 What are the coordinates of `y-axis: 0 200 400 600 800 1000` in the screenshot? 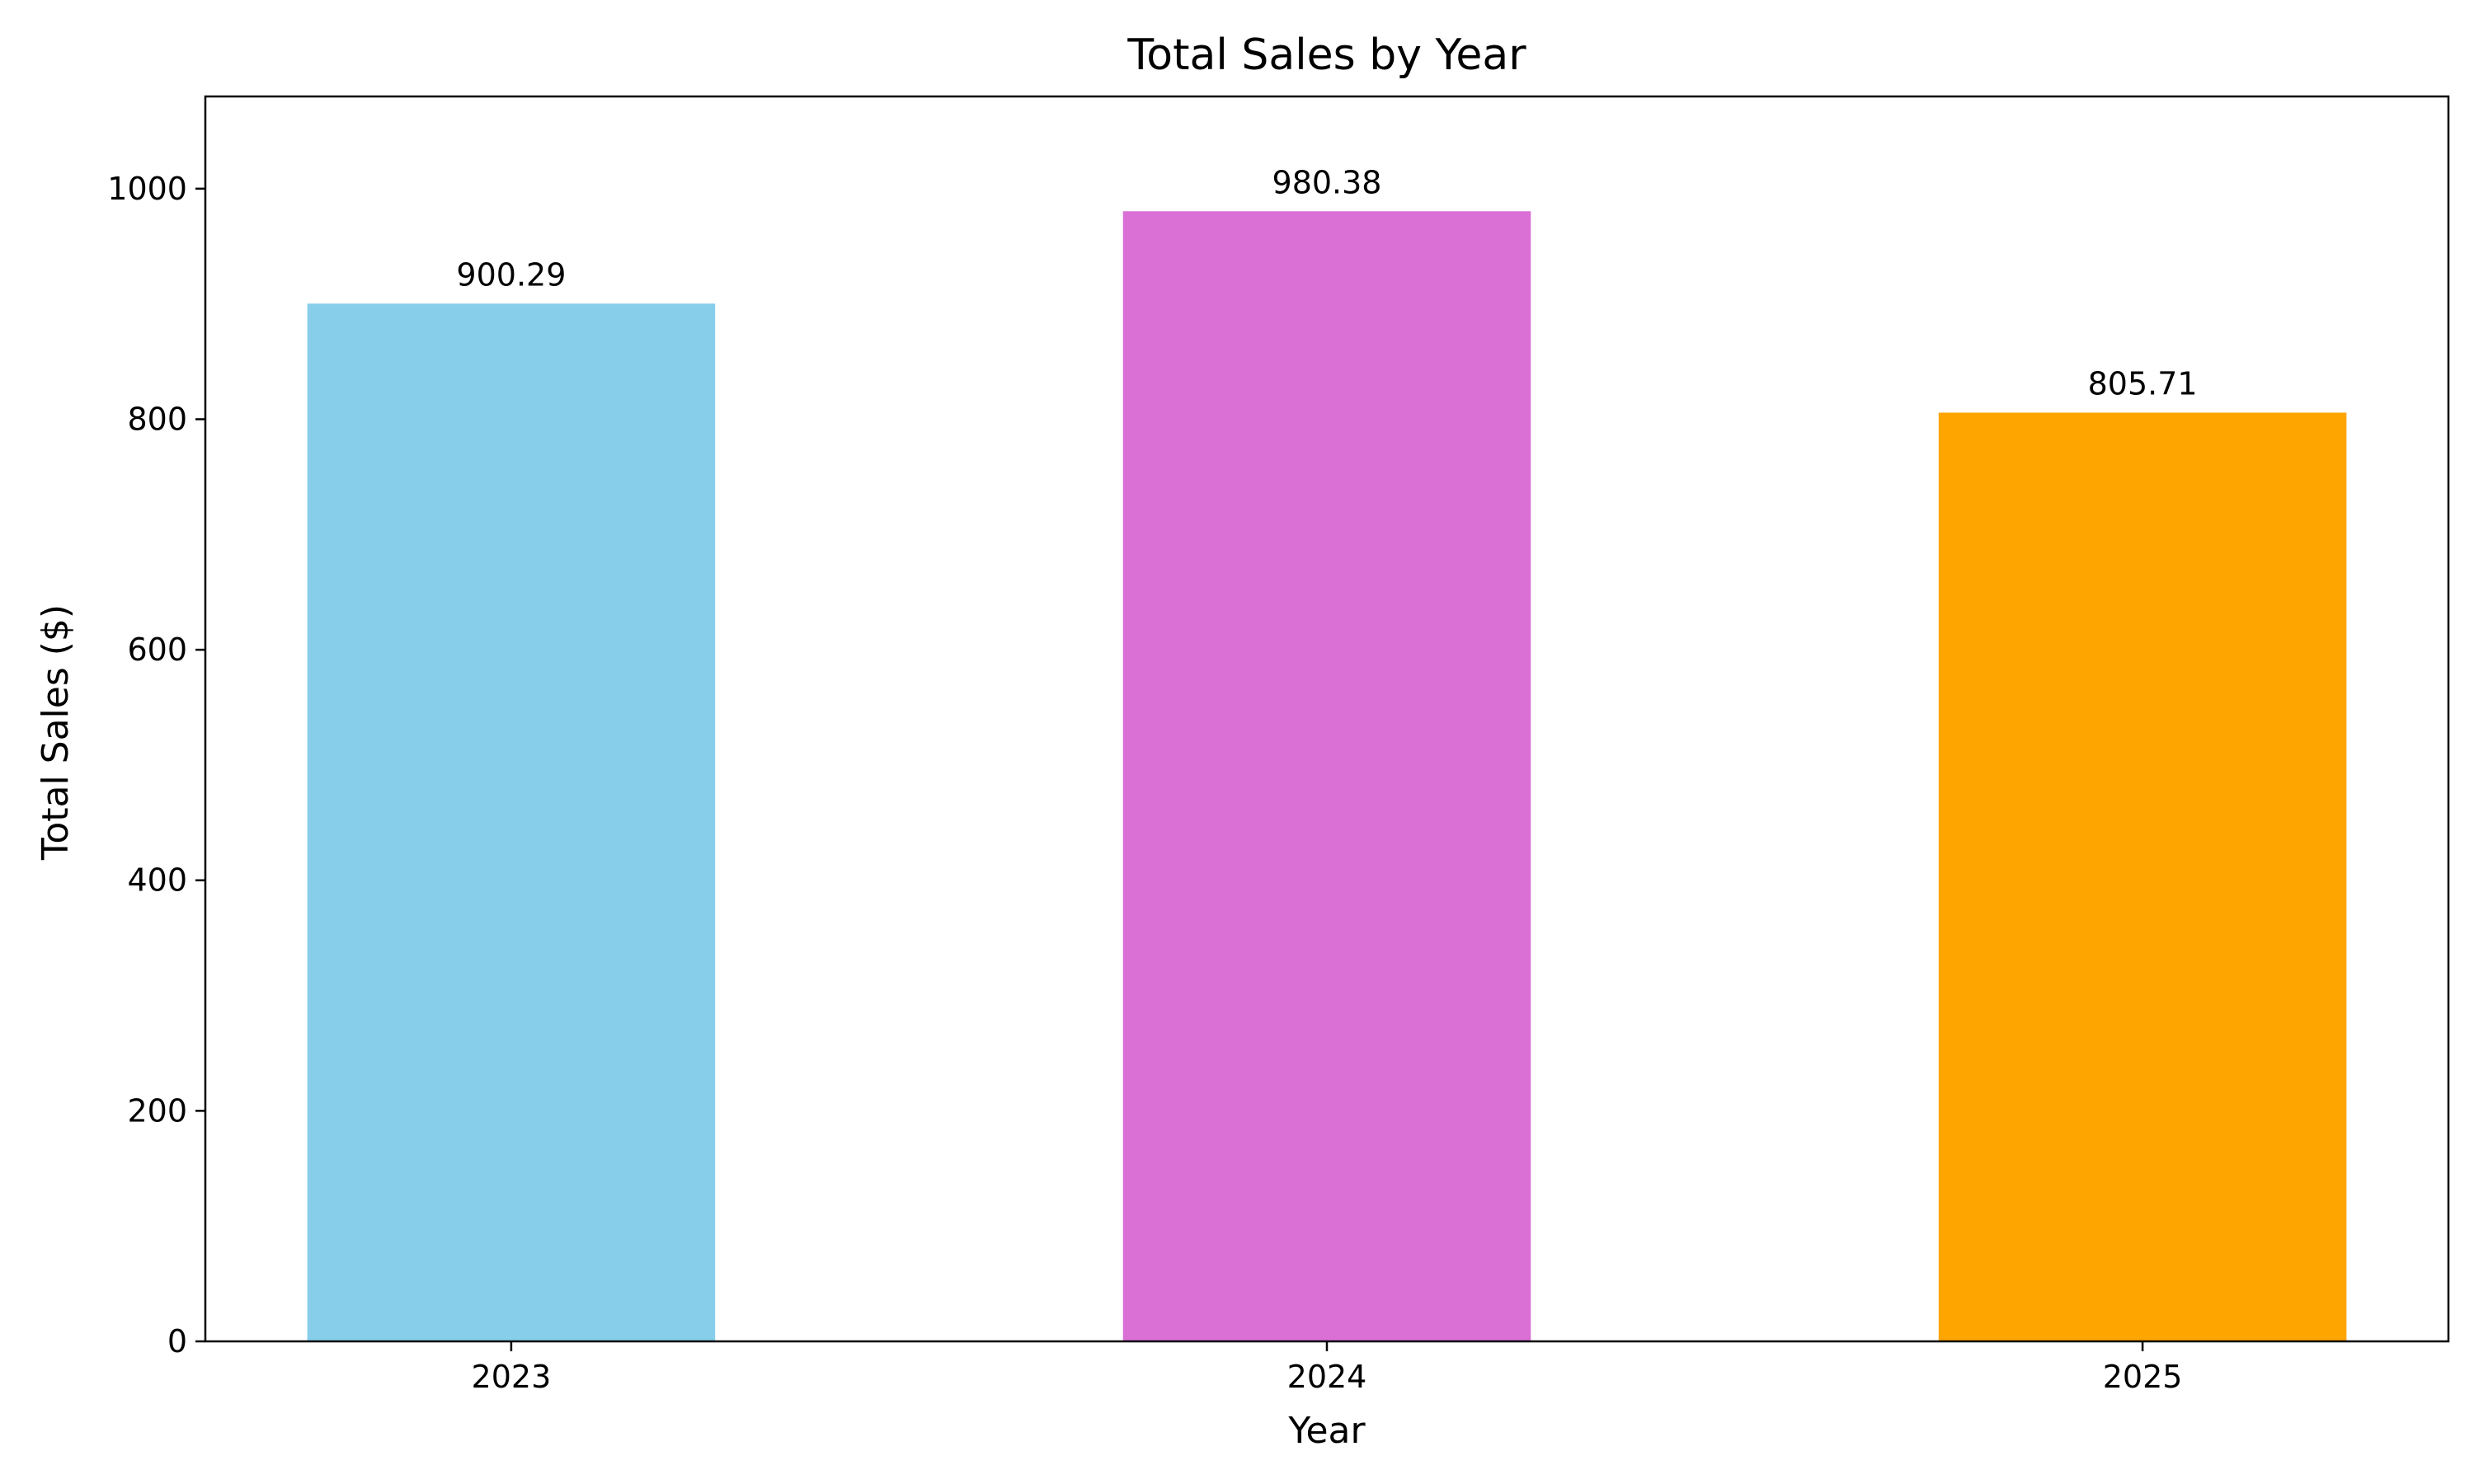 It's located at (156, 765).